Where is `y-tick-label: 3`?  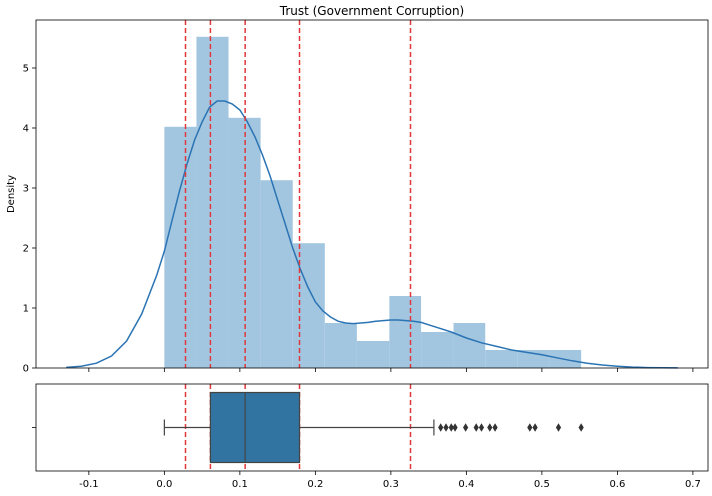 y-tick-label: 3 is located at coordinates (26, 189).